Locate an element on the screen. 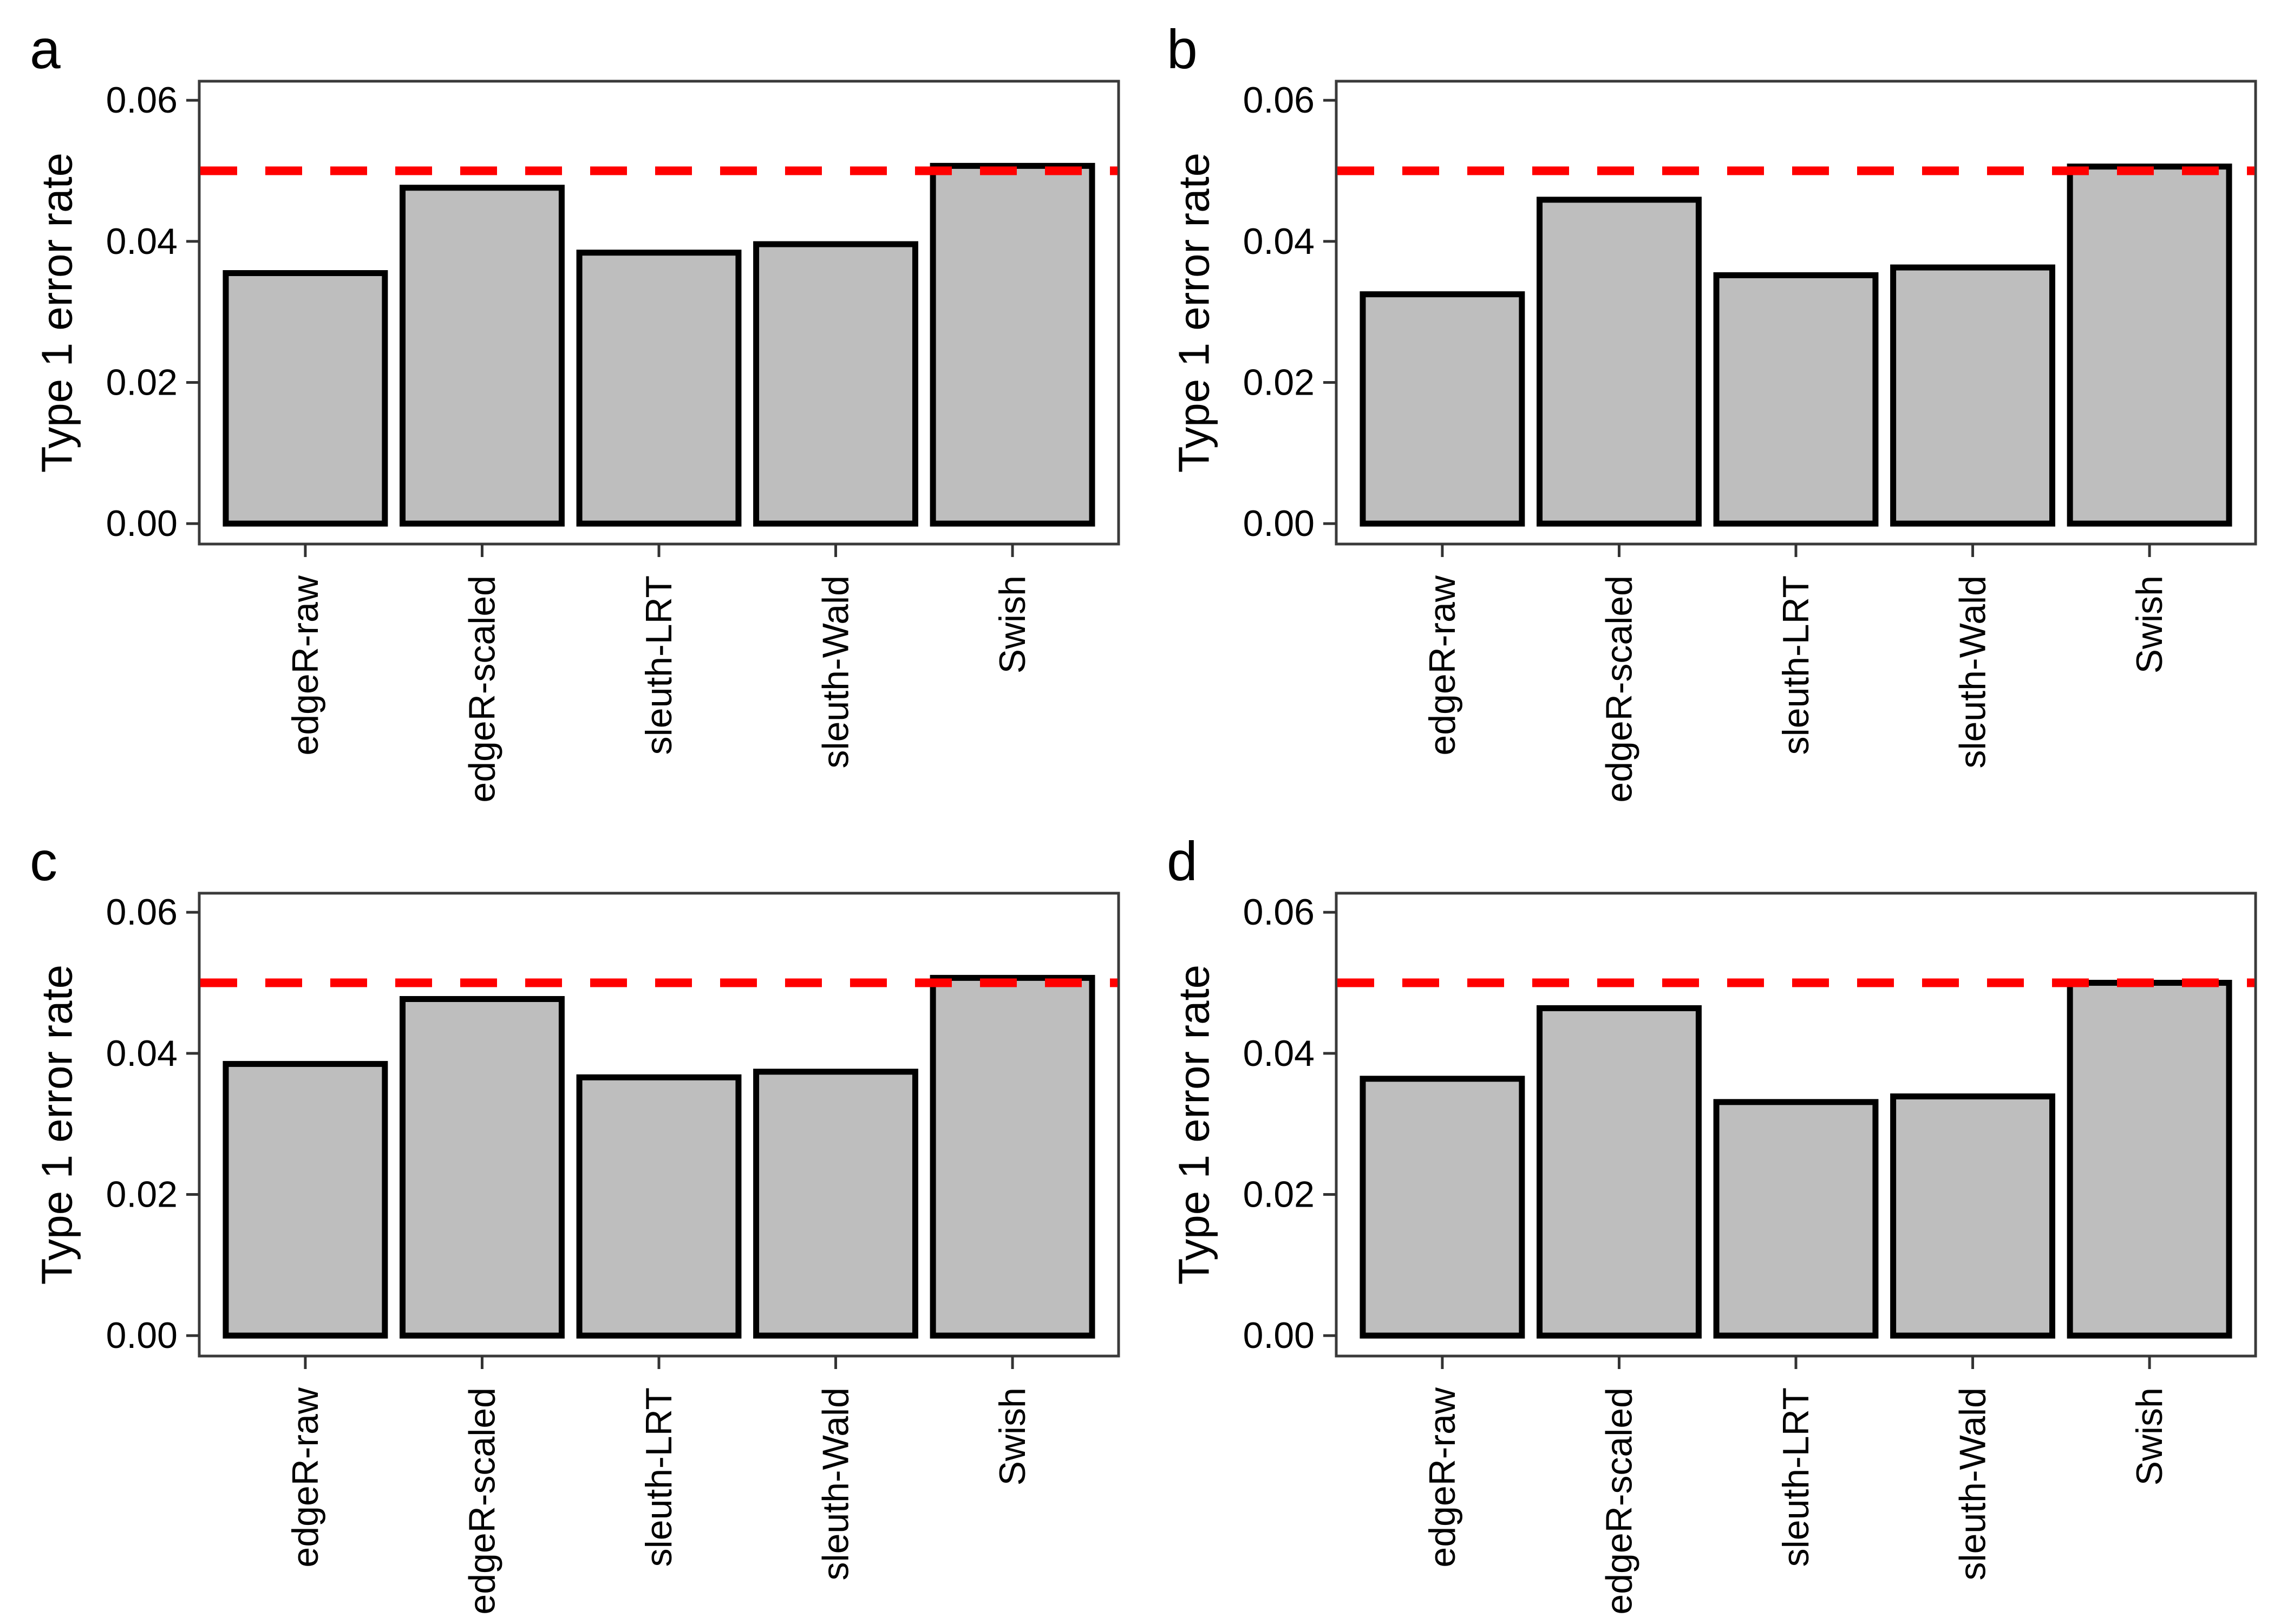 The height and width of the screenshot is (1624, 2274). panel-b-letter: b is located at coordinates (1182, 49).